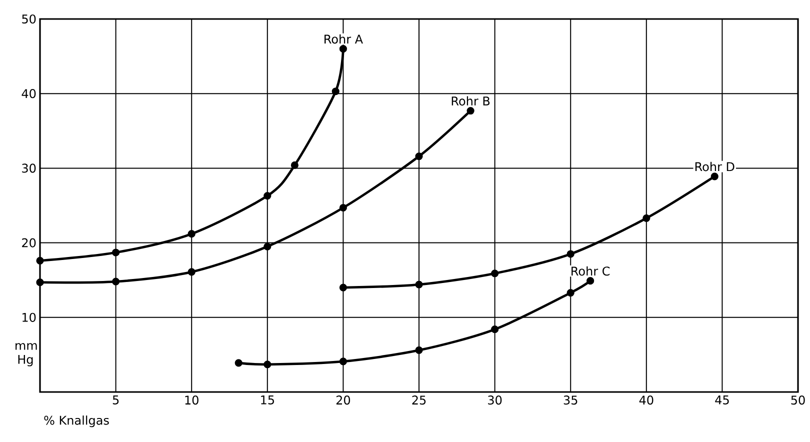 This screenshot has width=810, height=442. Describe the element at coordinates (115, 400) in the screenshot. I see `x-tick-label: 5` at that location.